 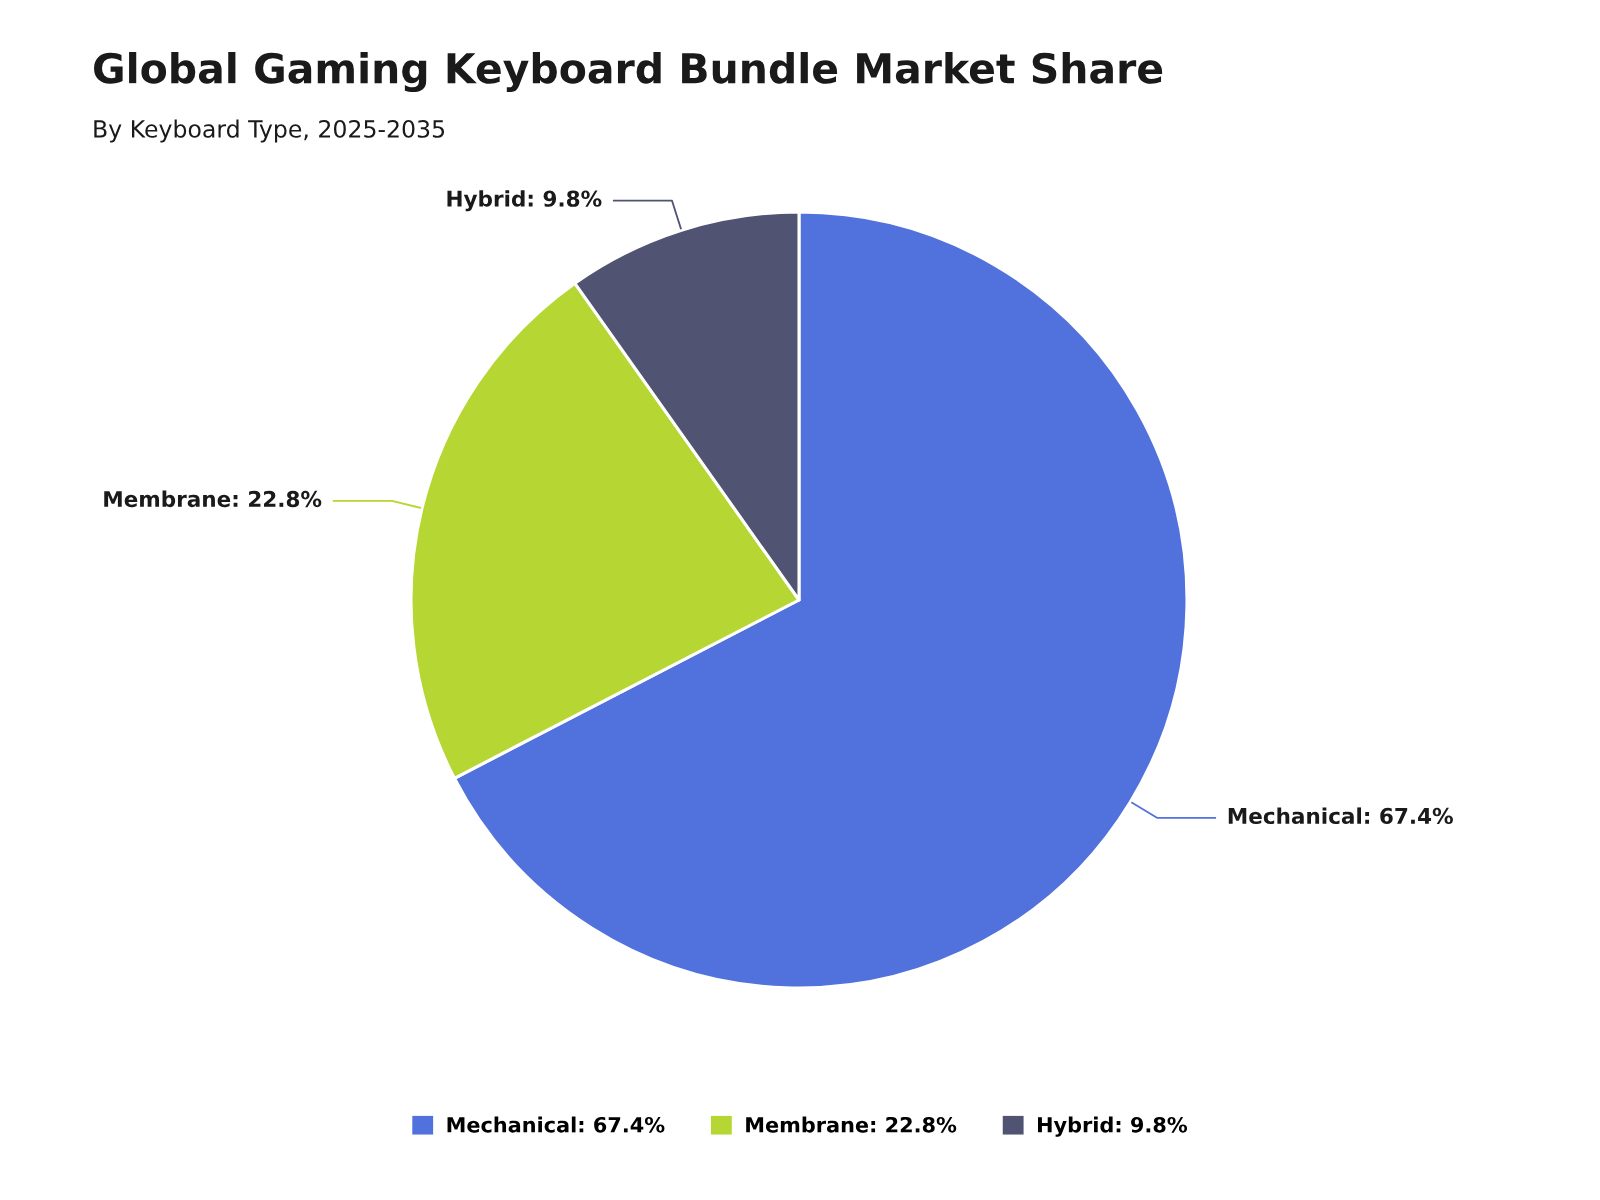 What do you see at coordinates (524, 201) in the screenshot?
I see `slice-label: Hybrid: 9.8%` at bounding box center [524, 201].